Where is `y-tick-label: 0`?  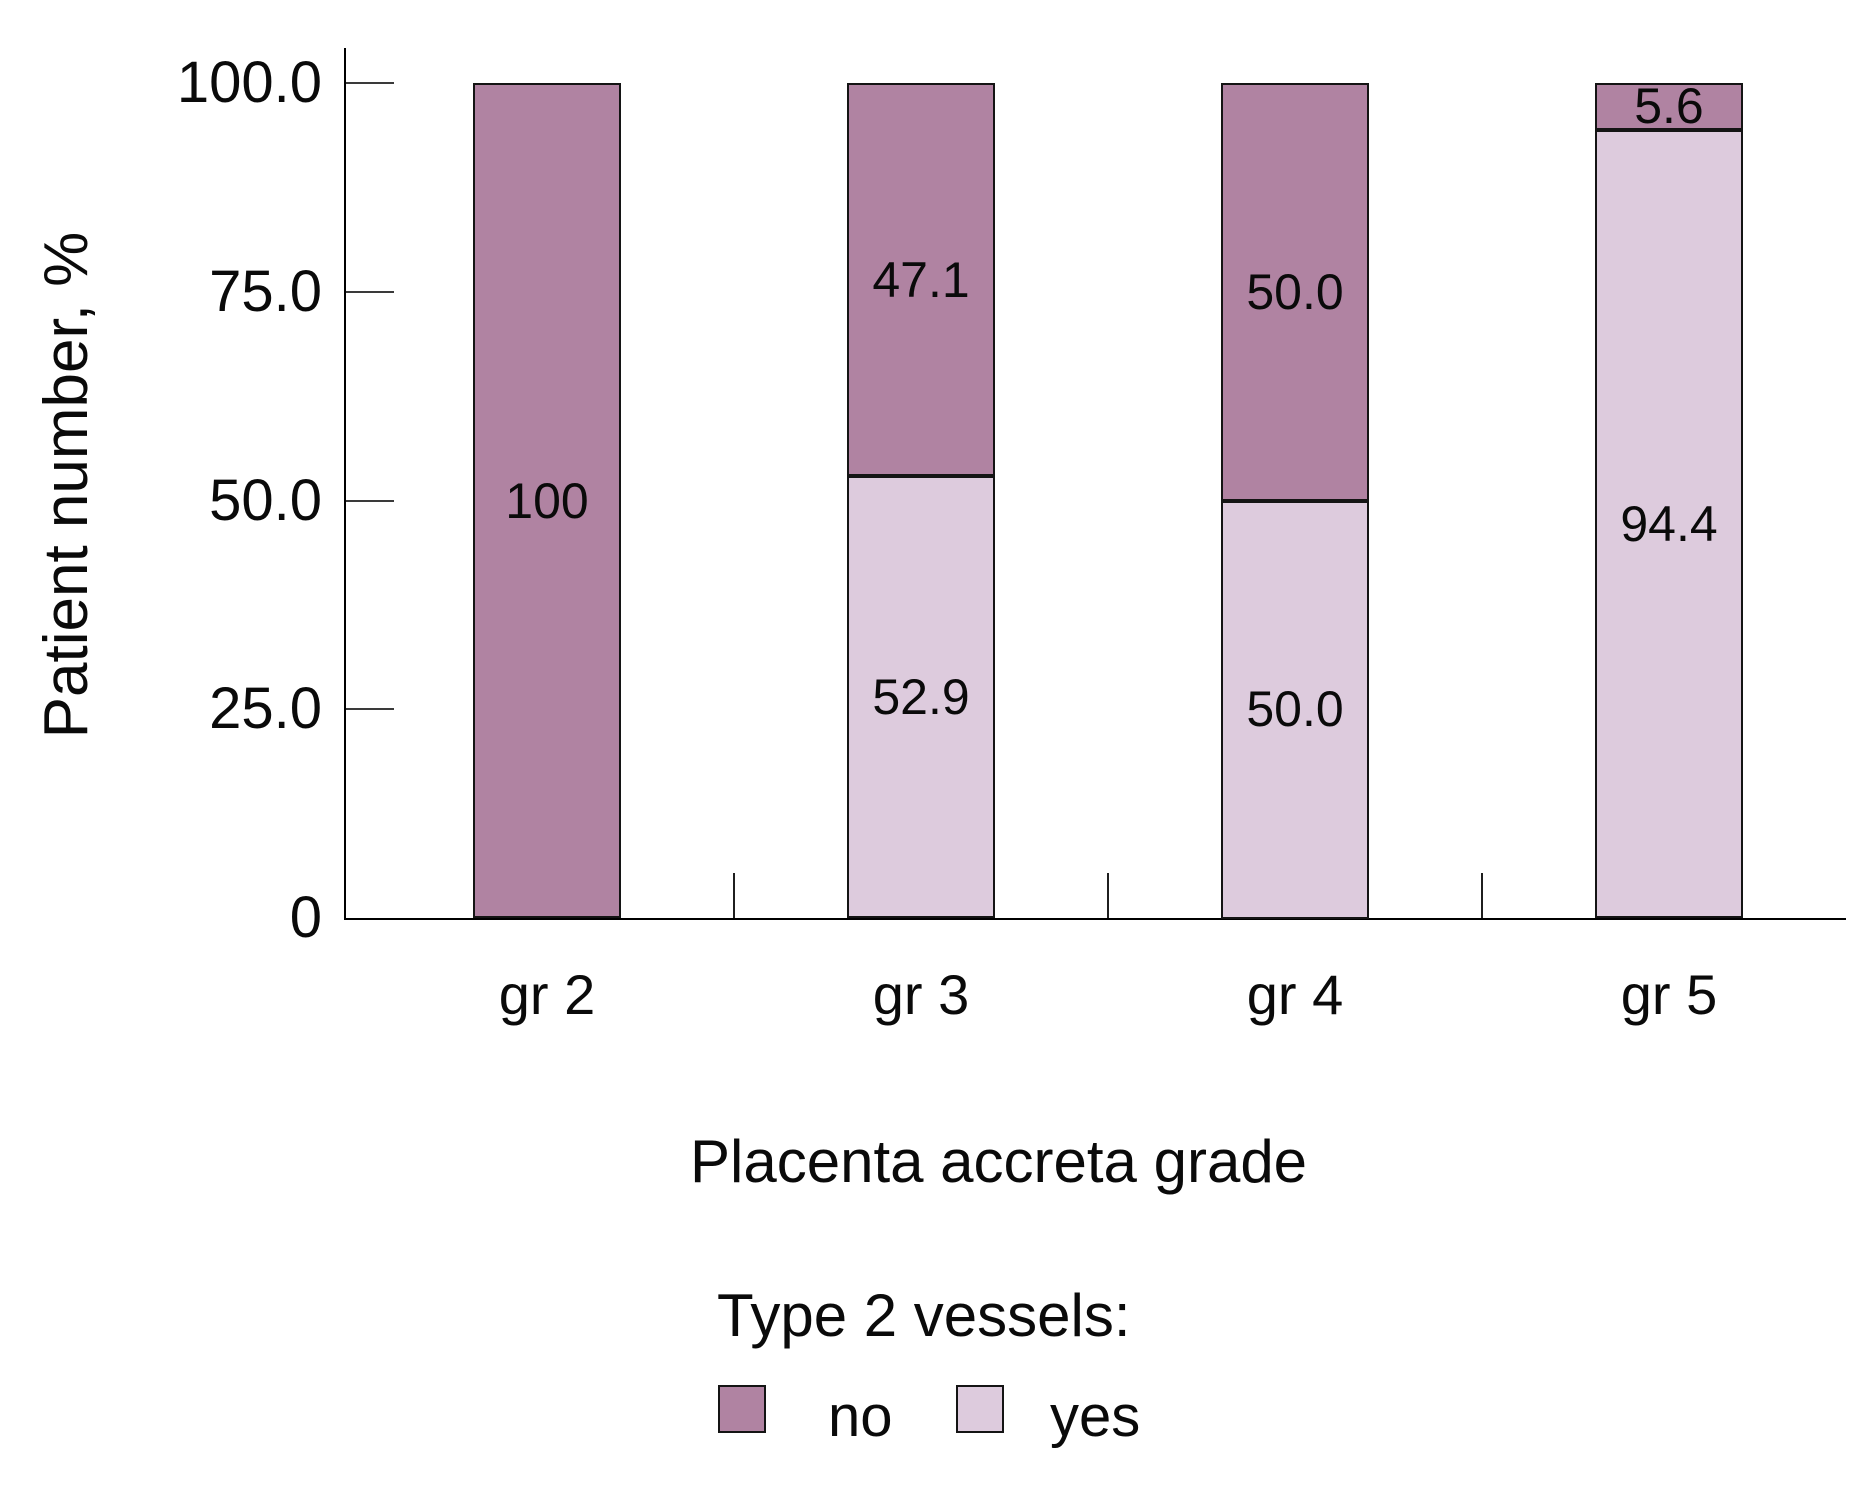
y-tick-label: 0 is located at coordinates (305, 917).